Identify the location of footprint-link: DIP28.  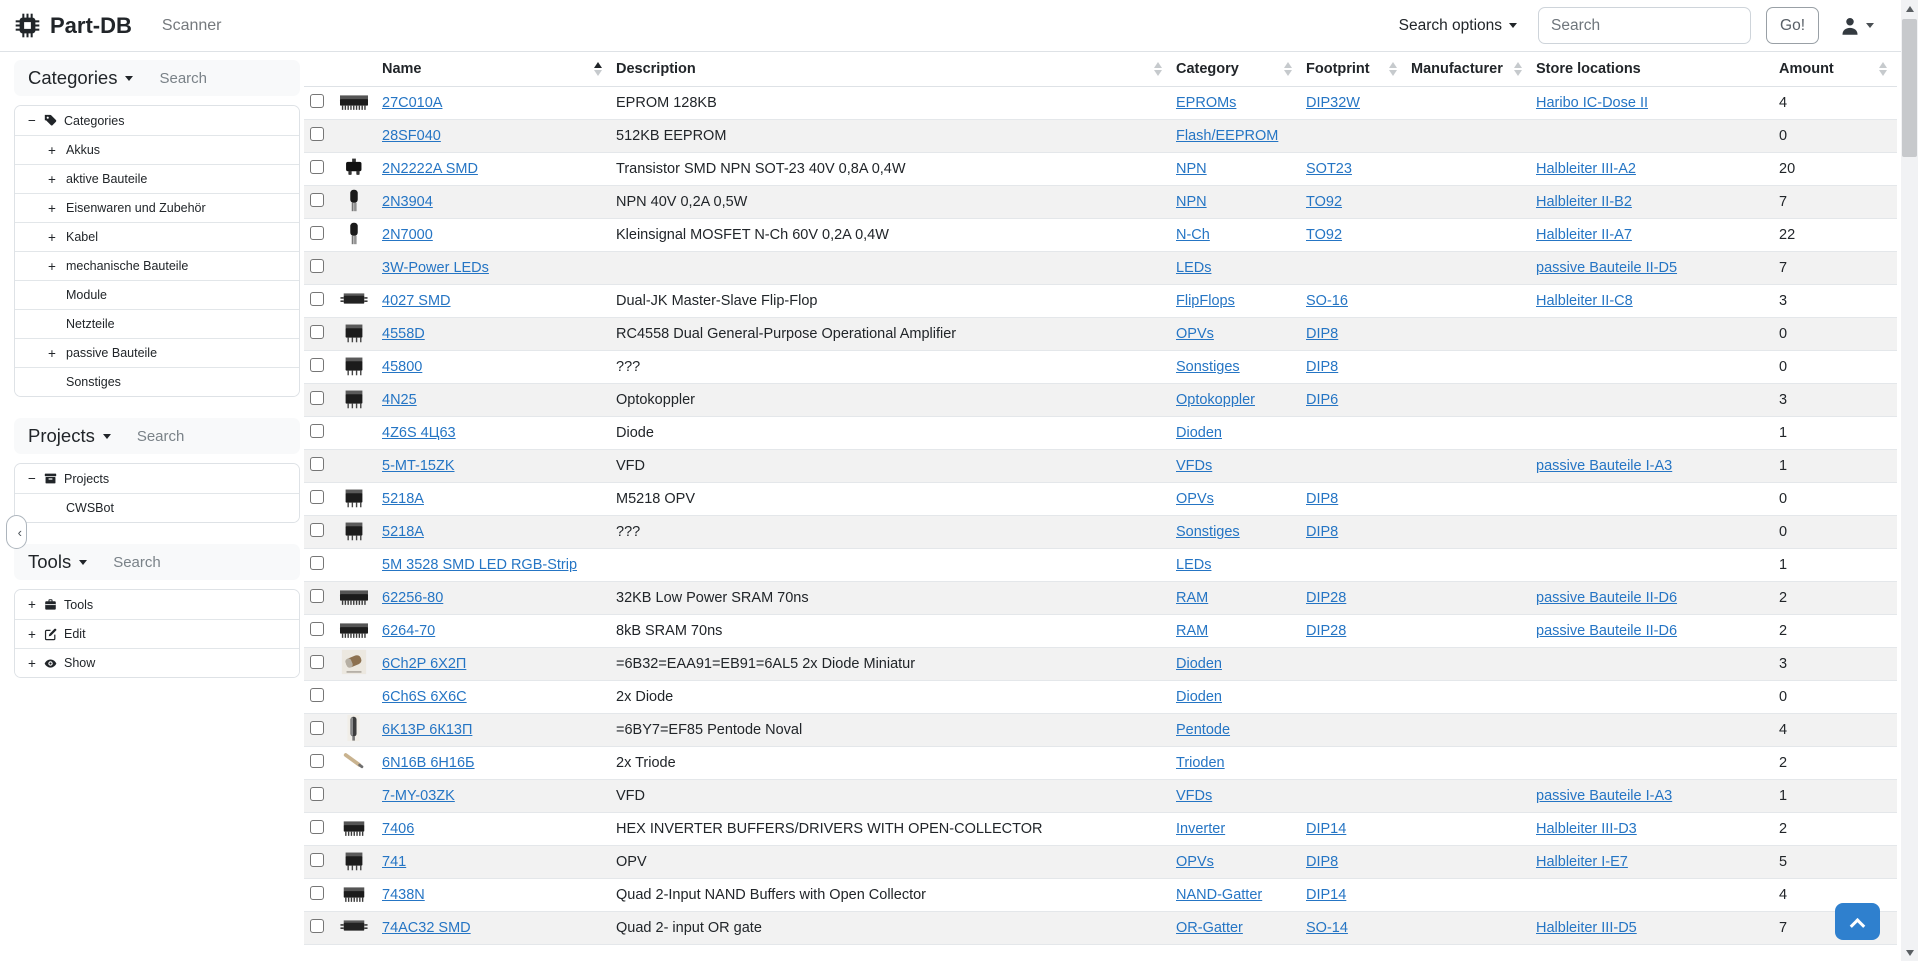
(1326, 598).